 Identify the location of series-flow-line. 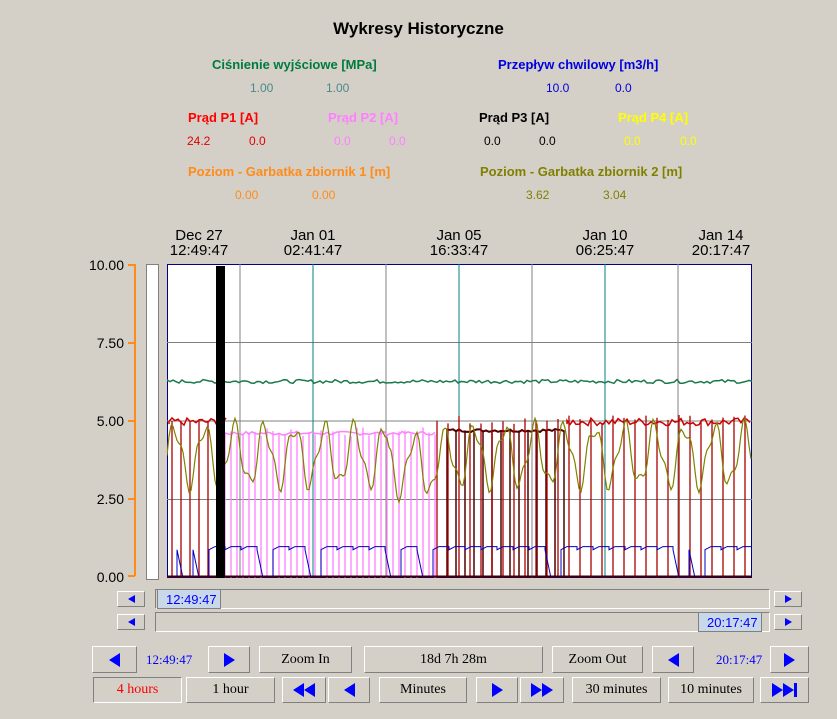
(459, 562).